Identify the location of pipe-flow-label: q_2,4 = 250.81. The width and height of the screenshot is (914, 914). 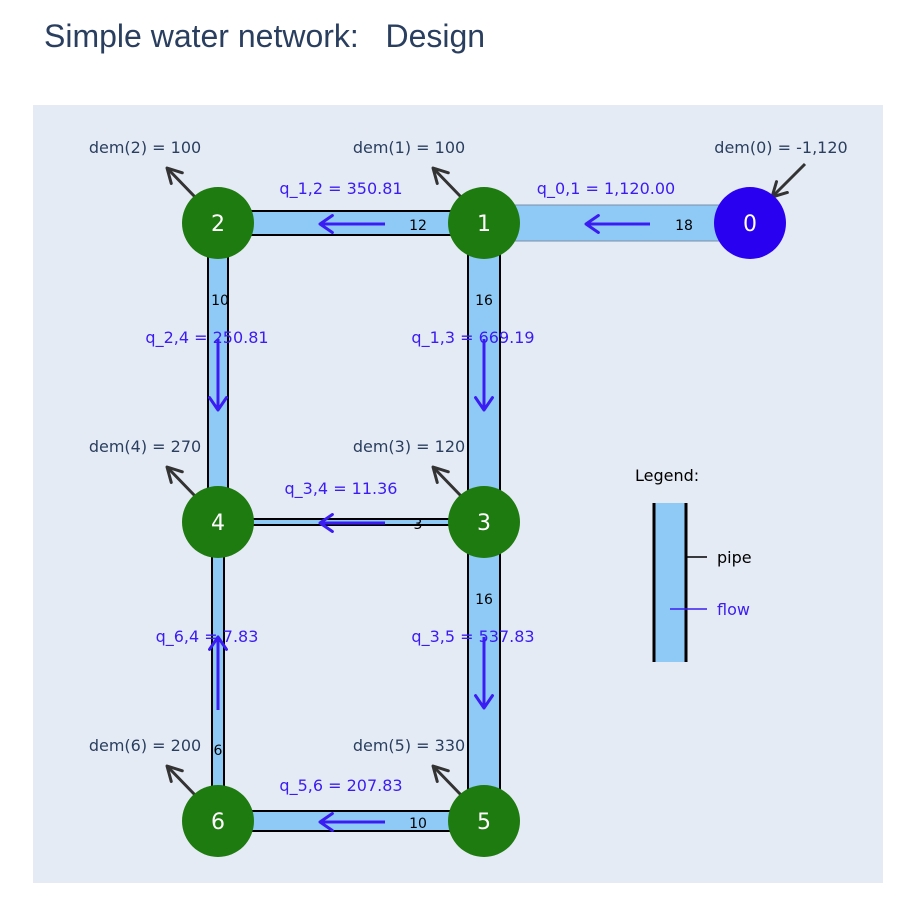
(206, 338).